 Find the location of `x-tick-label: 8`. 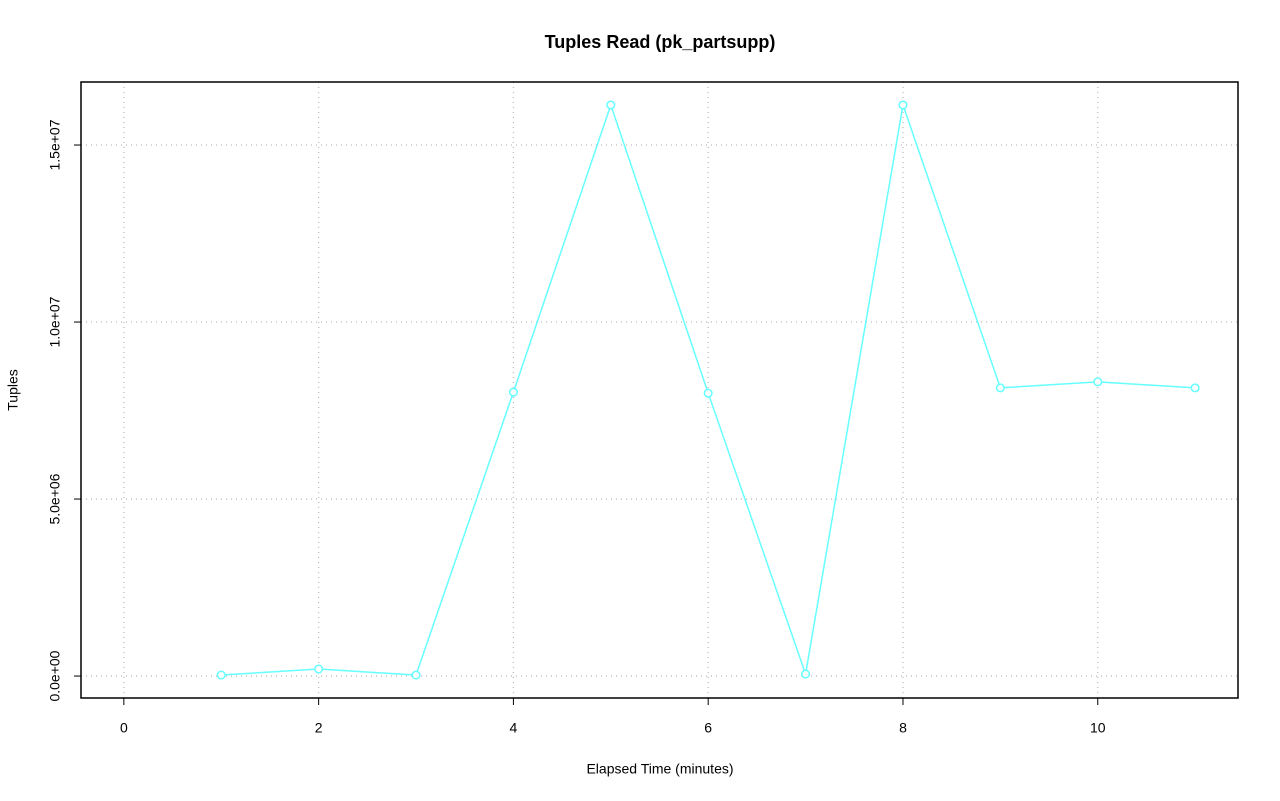

x-tick-label: 8 is located at coordinates (903, 728).